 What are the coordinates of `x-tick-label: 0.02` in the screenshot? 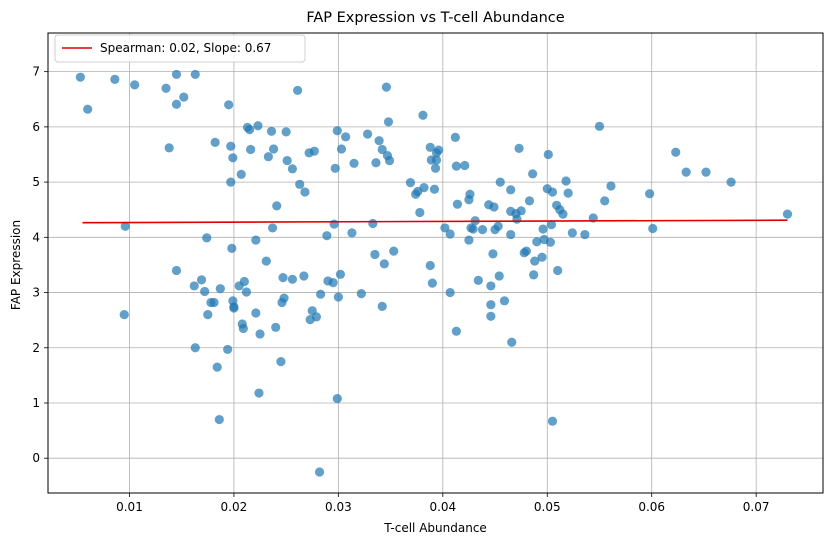 It's located at (234, 507).